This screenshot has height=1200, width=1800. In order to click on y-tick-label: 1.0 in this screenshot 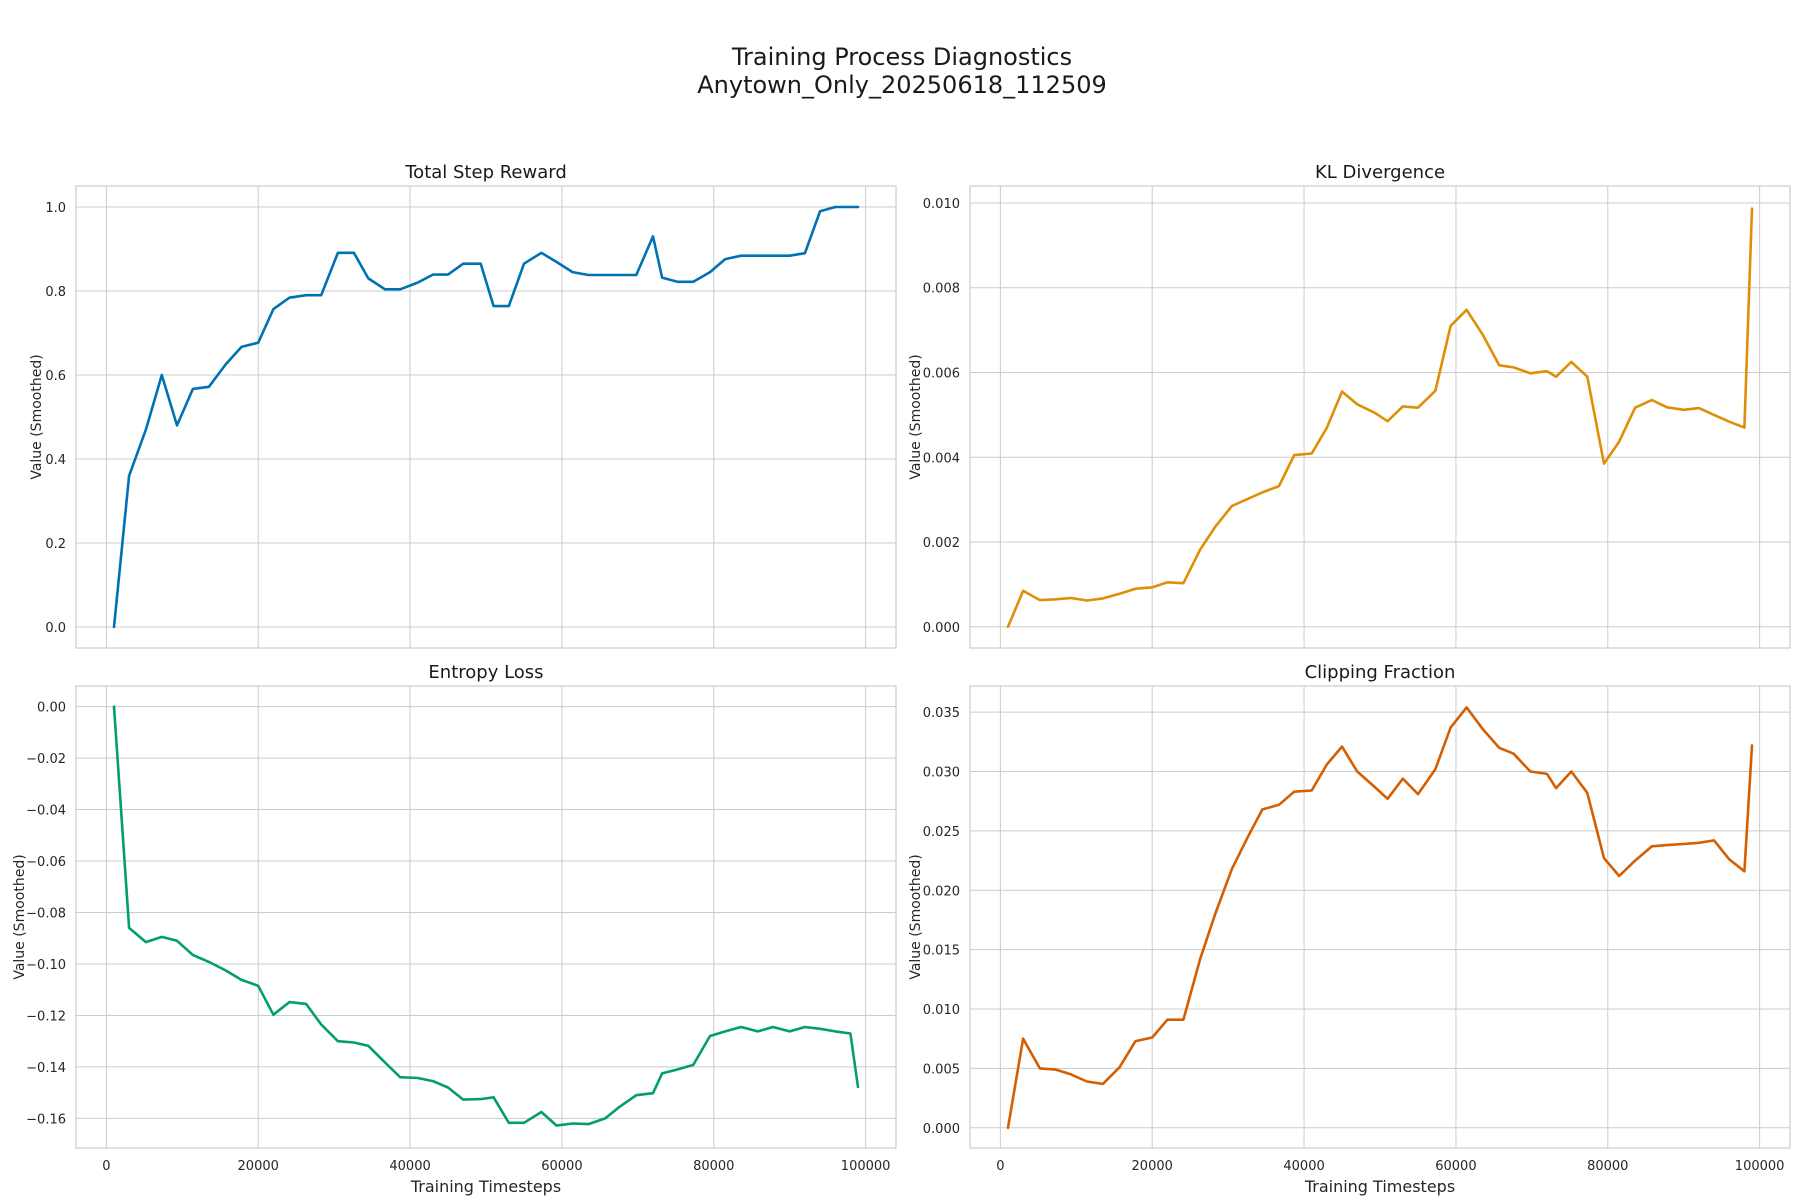, I will do `click(55, 208)`.